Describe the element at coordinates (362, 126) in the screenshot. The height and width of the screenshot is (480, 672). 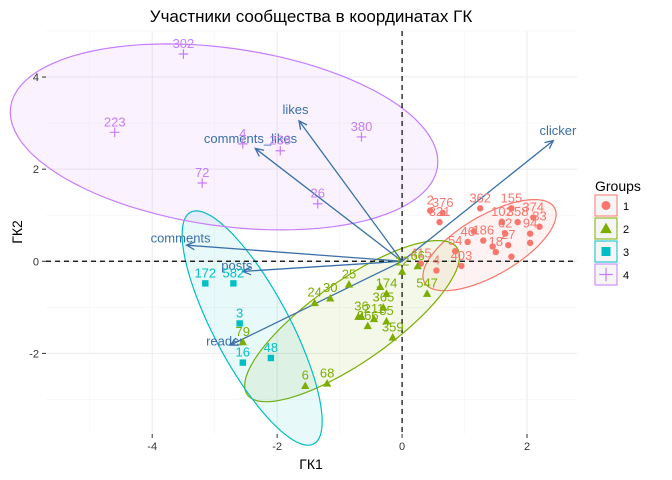
I see `point-label: 380` at that location.